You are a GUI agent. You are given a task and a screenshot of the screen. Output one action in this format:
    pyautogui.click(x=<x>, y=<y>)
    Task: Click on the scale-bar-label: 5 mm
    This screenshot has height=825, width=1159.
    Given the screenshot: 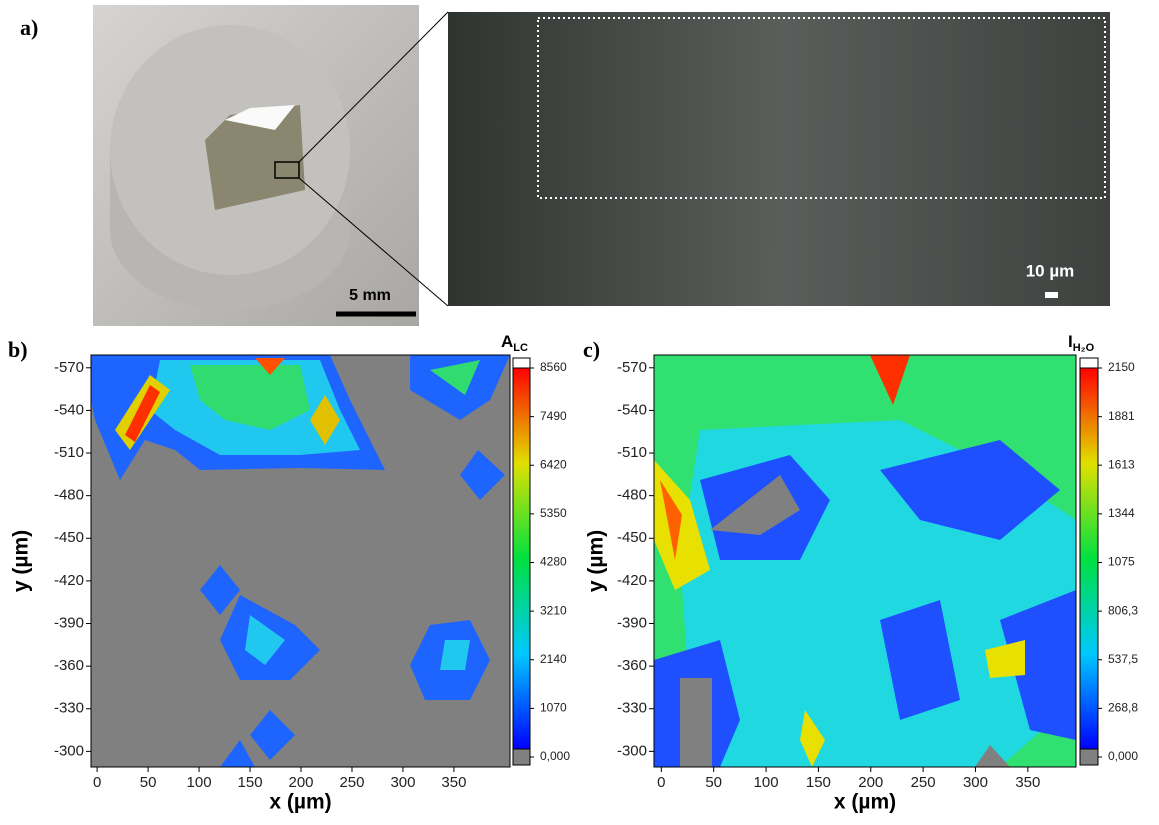 What is the action you would take?
    pyautogui.click(x=370, y=295)
    